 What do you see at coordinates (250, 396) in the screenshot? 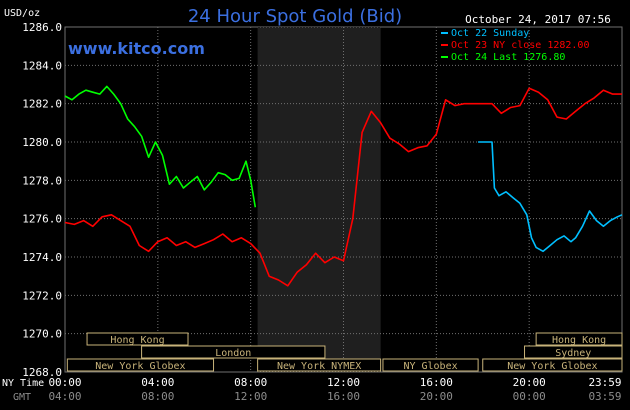
I see `x-tick-label-gmt: 12:00` at bounding box center [250, 396].